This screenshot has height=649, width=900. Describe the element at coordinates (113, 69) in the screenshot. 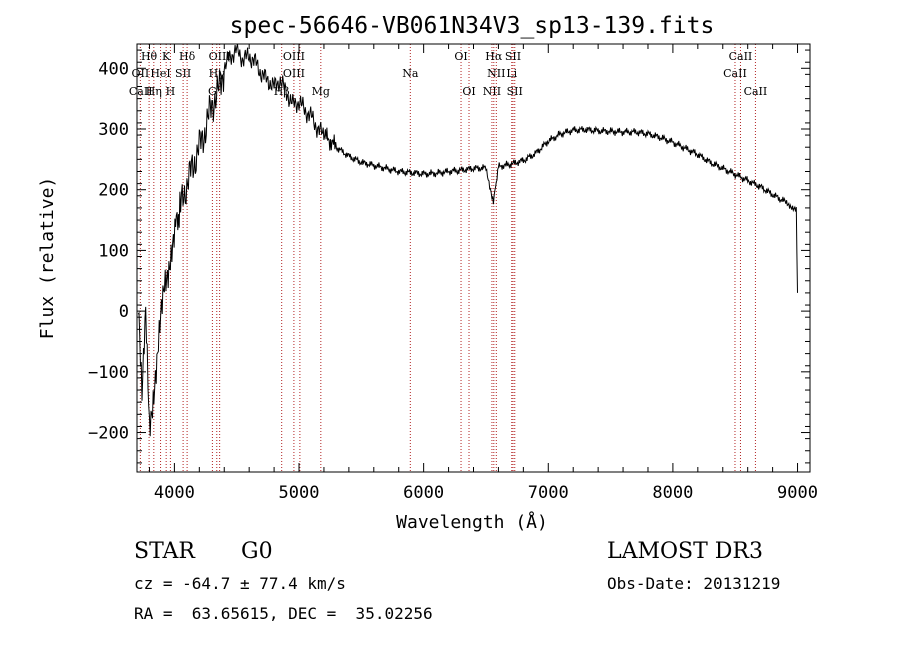

I see `y-tick-label: 400` at that location.